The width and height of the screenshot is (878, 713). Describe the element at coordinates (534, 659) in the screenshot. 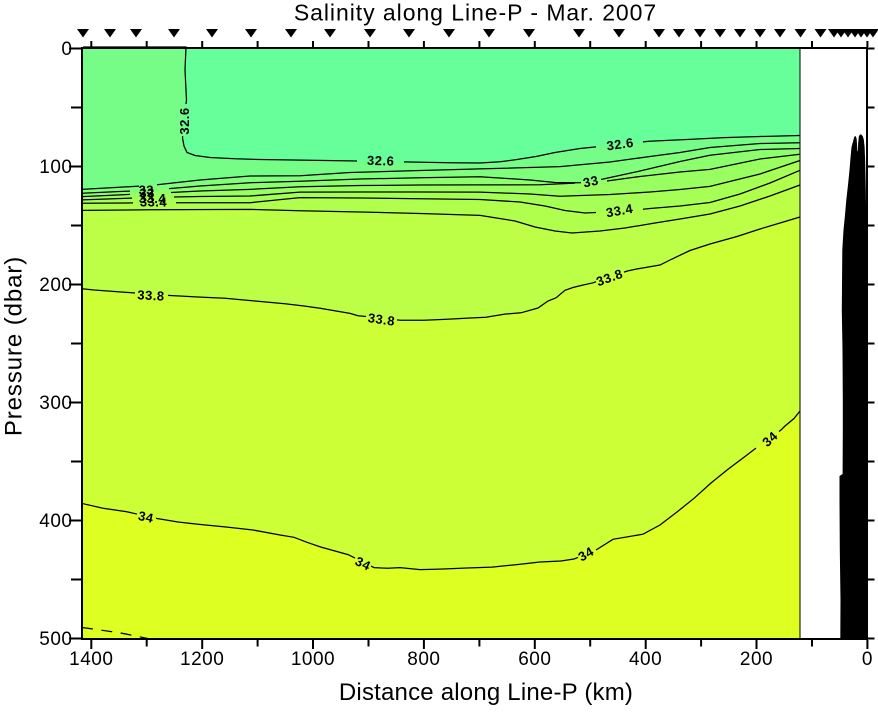

I see `svg-text: 600` at that location.